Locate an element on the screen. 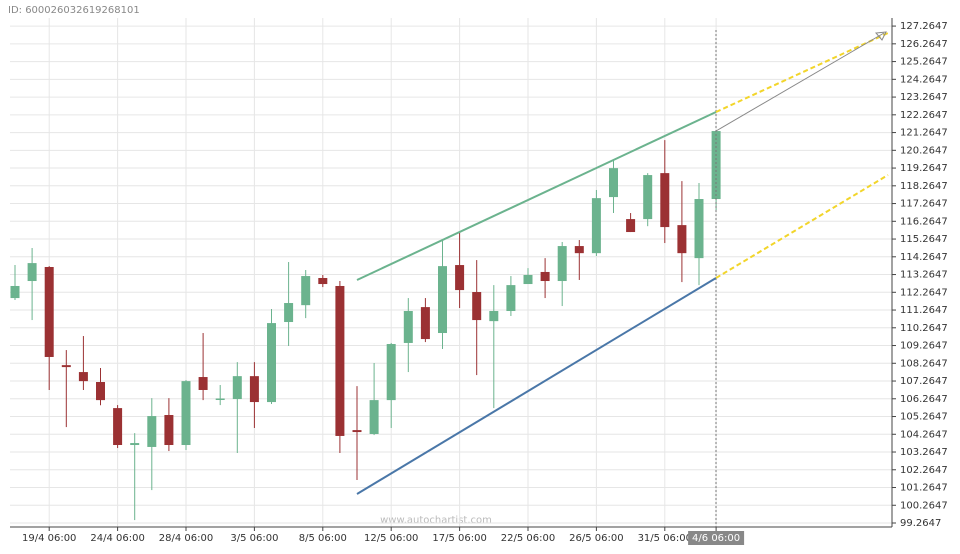 The width and height of the screenshot is (960, 554). y-tick-label: 109.2647 is located at coordinates (924, 346).